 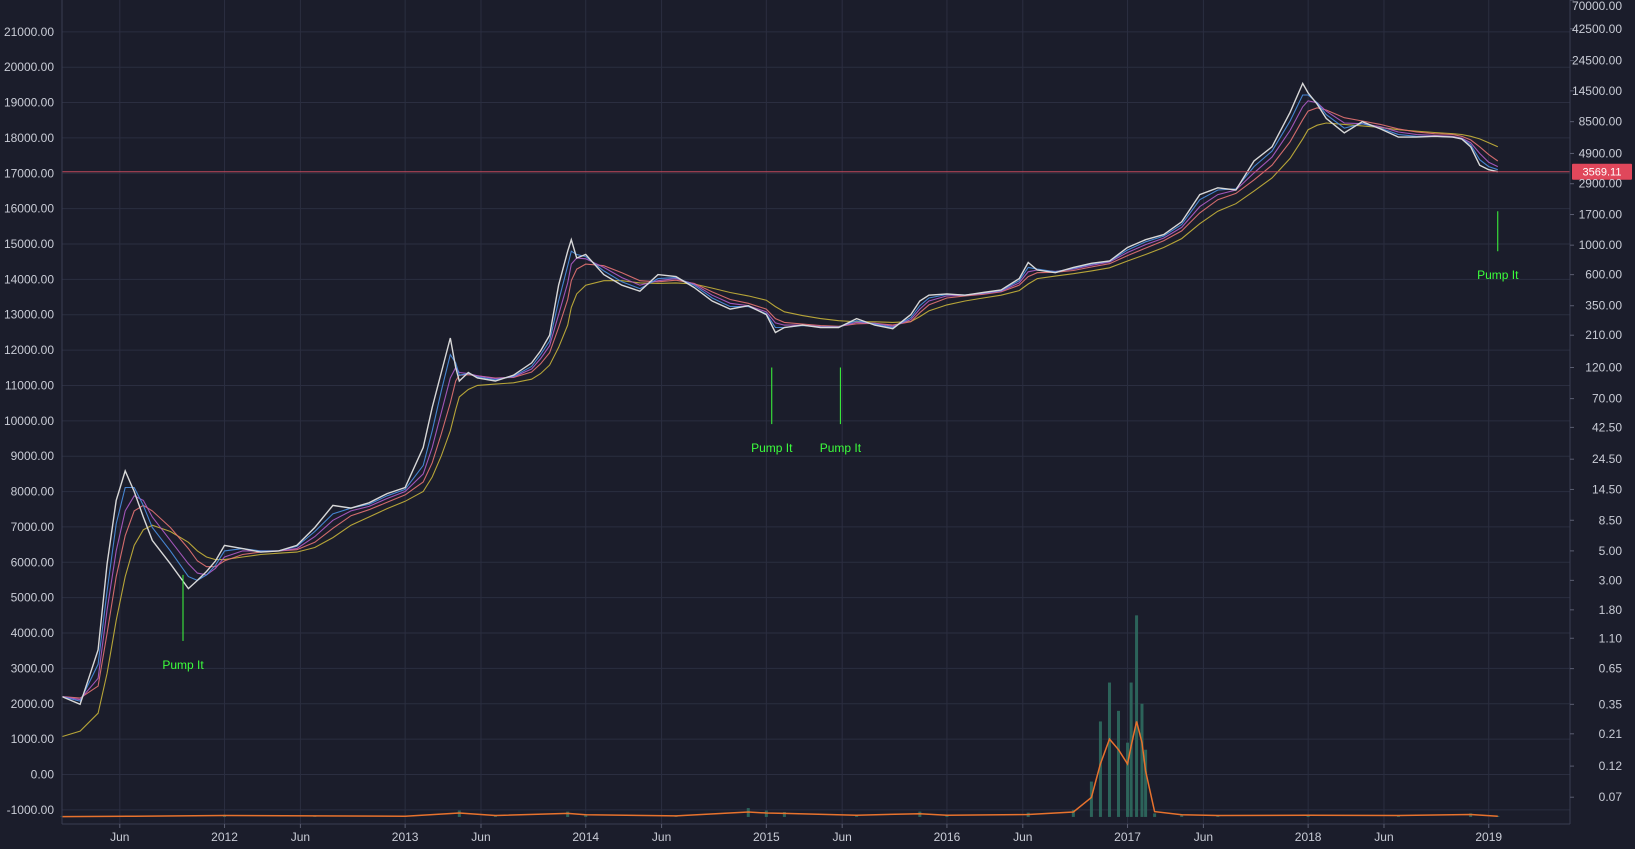 What do you see at coordinates (766, 837) in the screenshot?
I see `x-tick-label: 2015` at bounding box center [766, 837].